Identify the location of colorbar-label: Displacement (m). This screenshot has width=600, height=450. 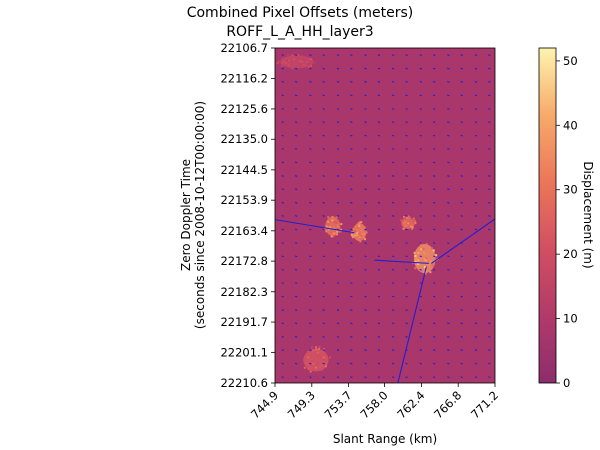
(588, 214).